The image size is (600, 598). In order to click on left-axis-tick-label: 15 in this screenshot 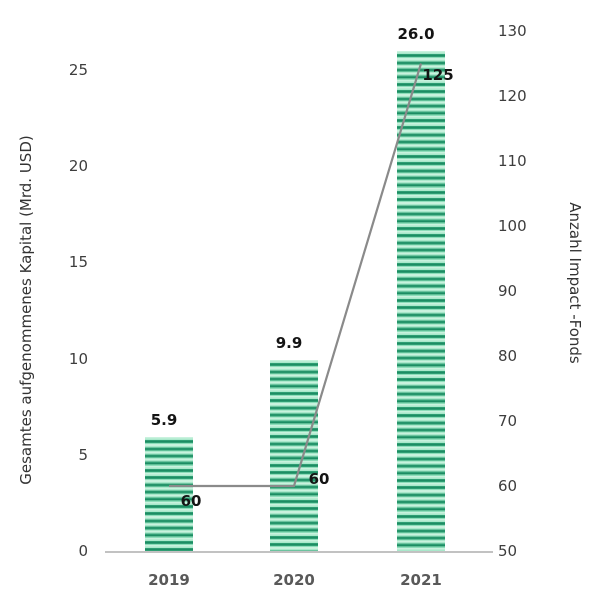, I will do `click(78, 262)`.